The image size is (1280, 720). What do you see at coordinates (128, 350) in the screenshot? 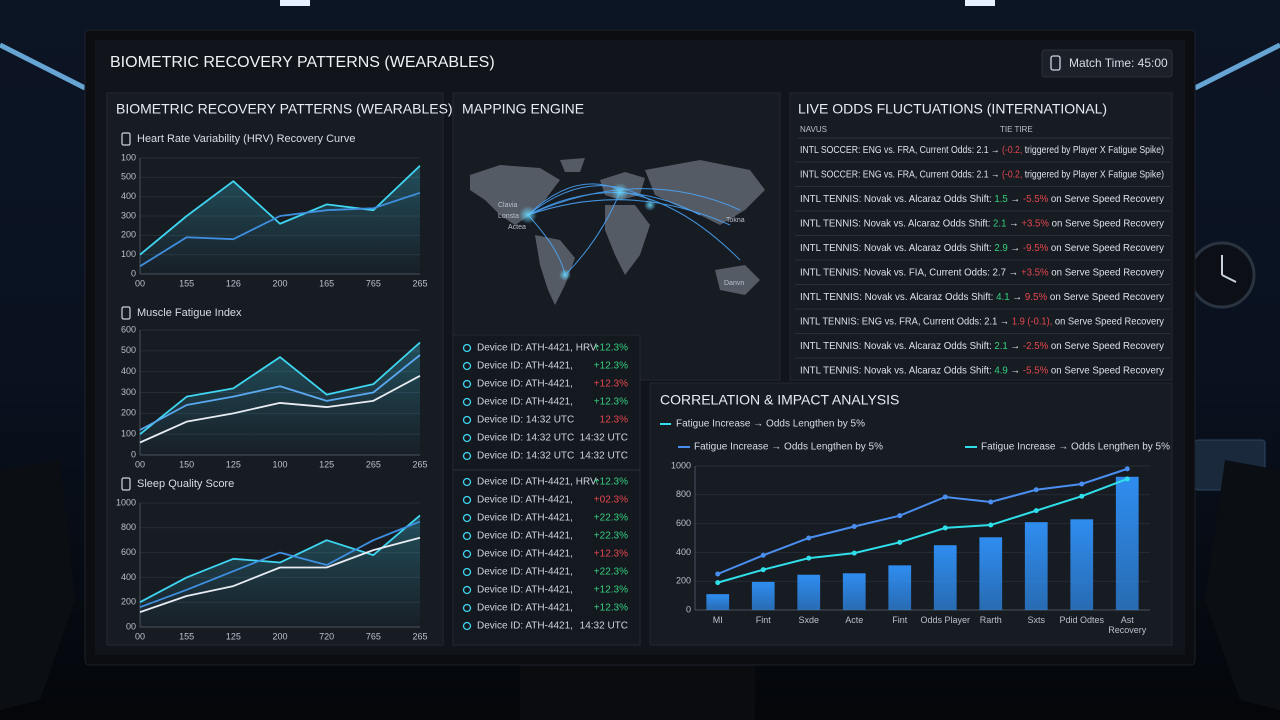
I see `y-tick-label: 500` at bounding box center [128, 350].